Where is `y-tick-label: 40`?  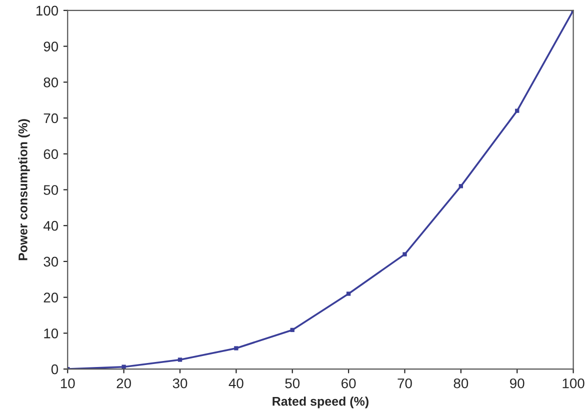 y-tick-label: 40 is located at coordinates (50, 225).